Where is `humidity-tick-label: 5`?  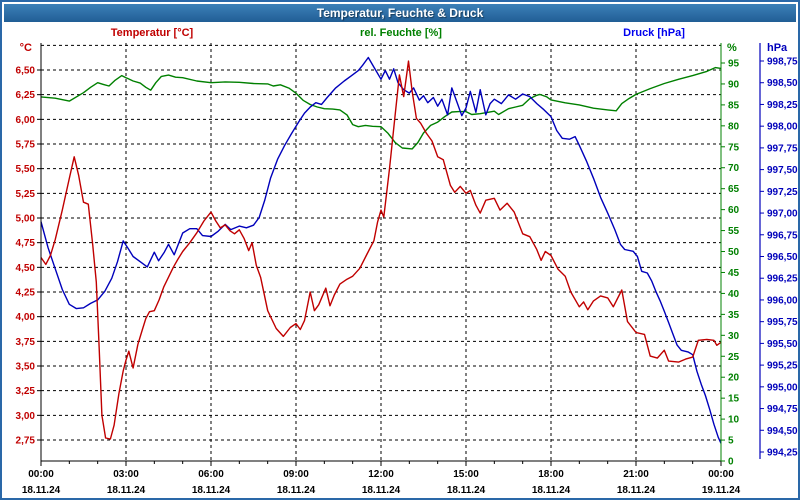
humidity-tick-label: 5 is located at coordinates (731, 441).